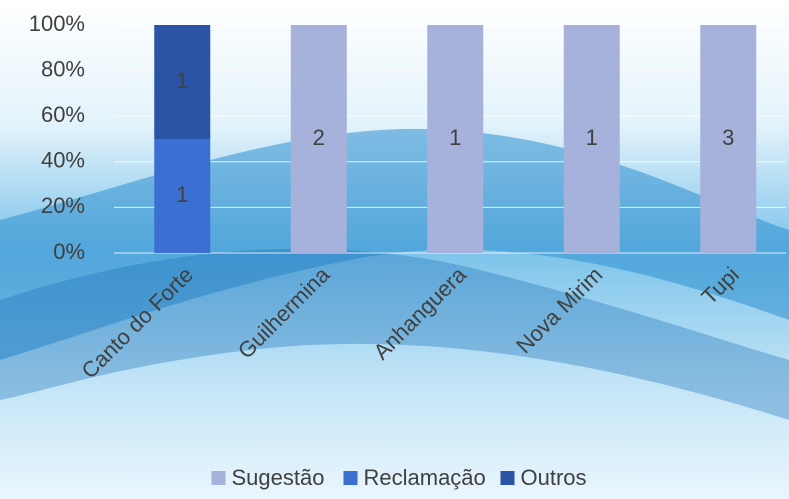 The image size is (789, 499). Describe the element at coordinates (63, 205) in the screenshot. I see `y-tick-label: 20%` at that location.